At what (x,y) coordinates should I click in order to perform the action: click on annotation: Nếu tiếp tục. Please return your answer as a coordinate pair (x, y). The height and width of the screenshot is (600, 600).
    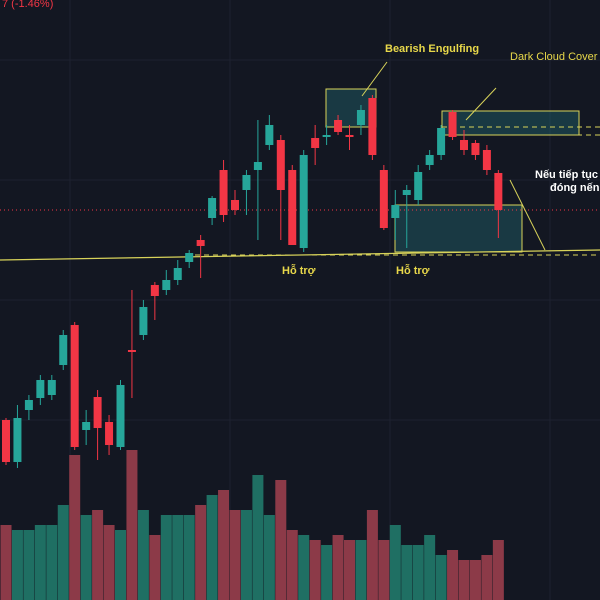
    Looking at the image, I should click on (566, 175).